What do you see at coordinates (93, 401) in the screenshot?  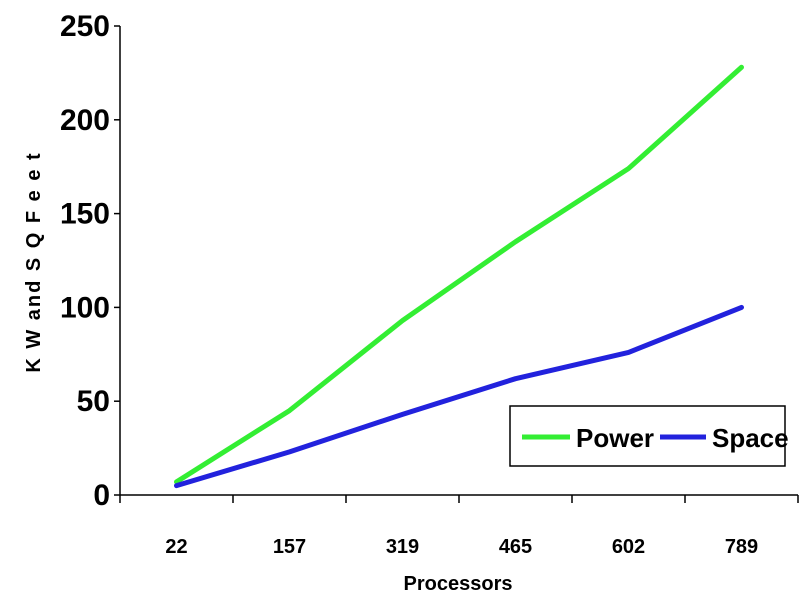 I see `y-tick-label: 50` at bounding box center [93, 401].